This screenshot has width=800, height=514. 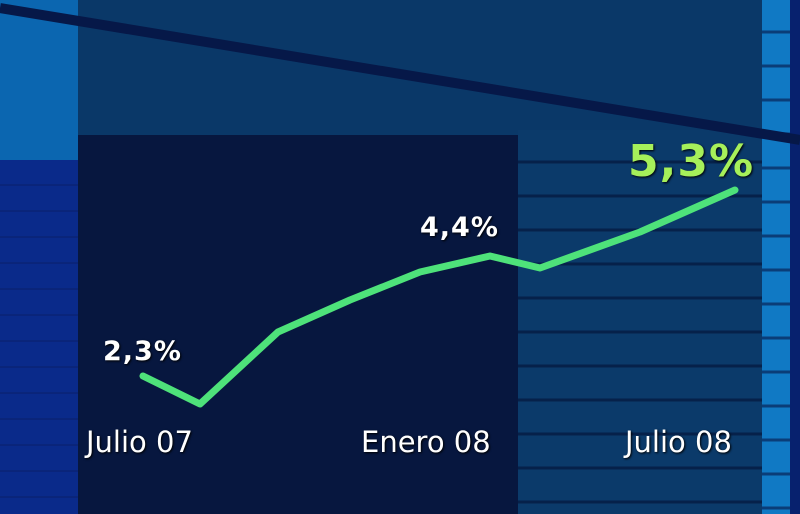 What do you see at coordinates (459, 227) in the screenshot?
I see `value-label-mid: 4,4%` at bounding box center [459, 227].